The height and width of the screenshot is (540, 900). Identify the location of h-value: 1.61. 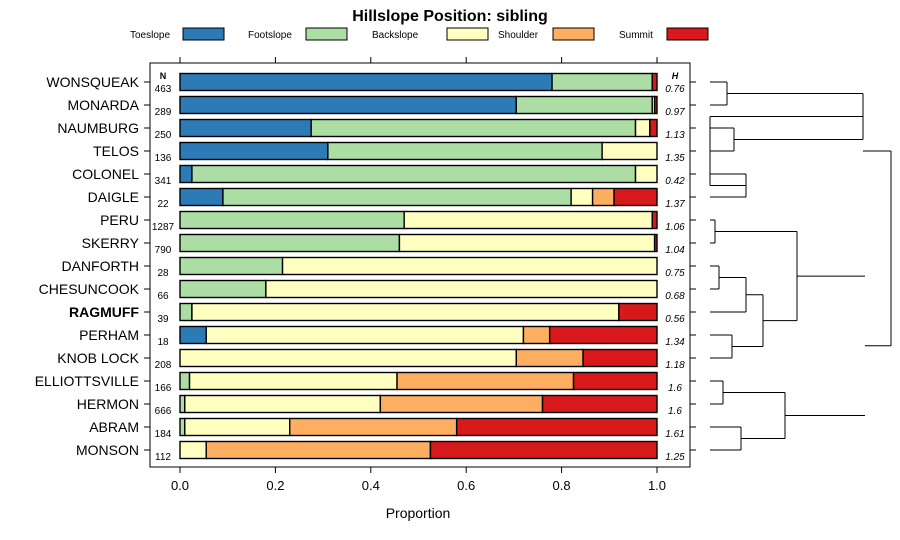
(674, 434).